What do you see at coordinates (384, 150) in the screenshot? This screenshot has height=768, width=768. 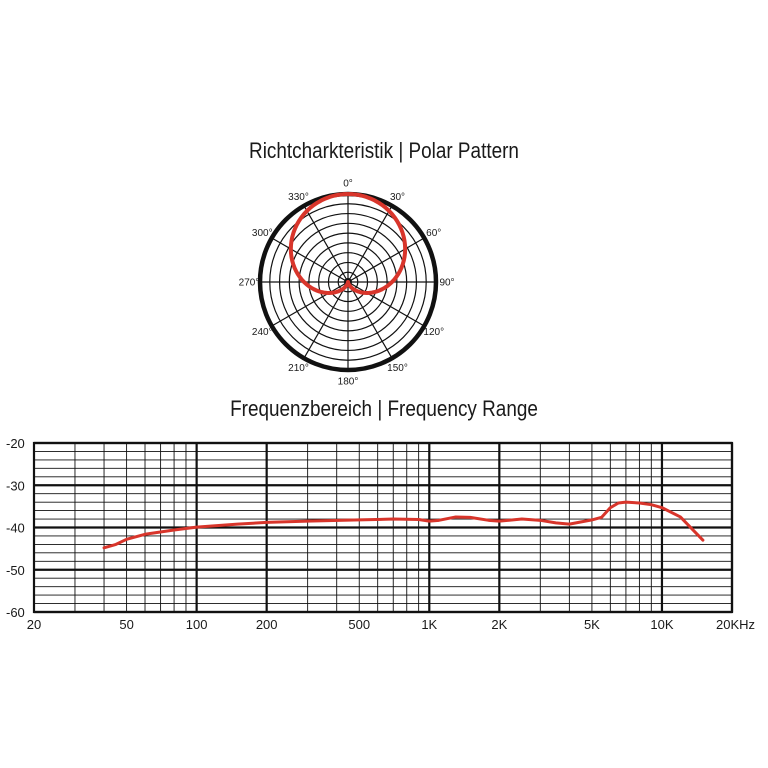 I see `polar-chart-title: Richtcharkteristik | Polar Pattern` at bounding box center [384, 150].